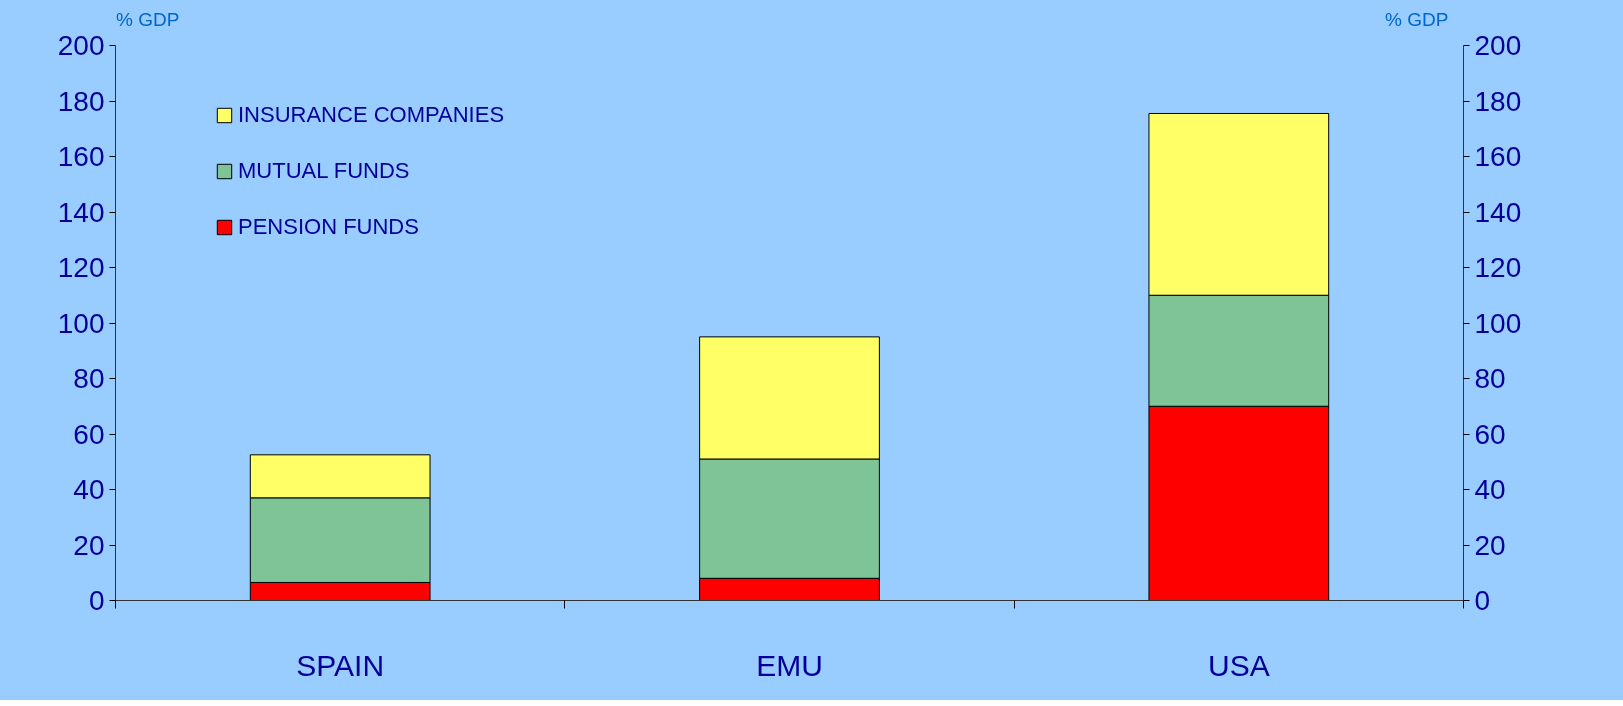  I want to click on y2-tick-label: 120, so click(1498, 267).